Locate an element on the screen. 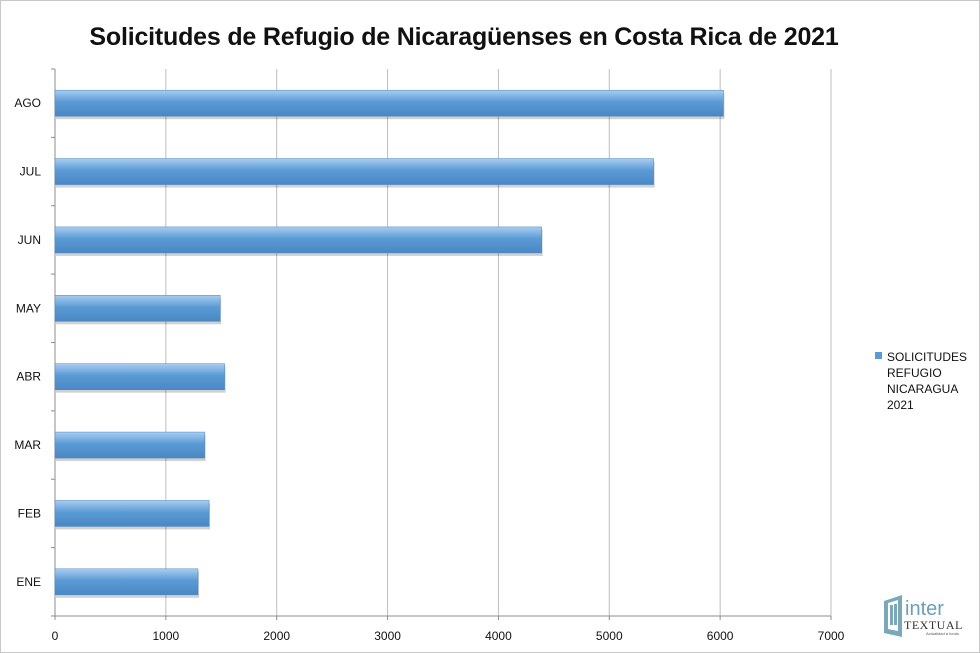 The width and height of the screenshot is (980, 653). category-label-ago: AGO is located at coordinates (27, 103).